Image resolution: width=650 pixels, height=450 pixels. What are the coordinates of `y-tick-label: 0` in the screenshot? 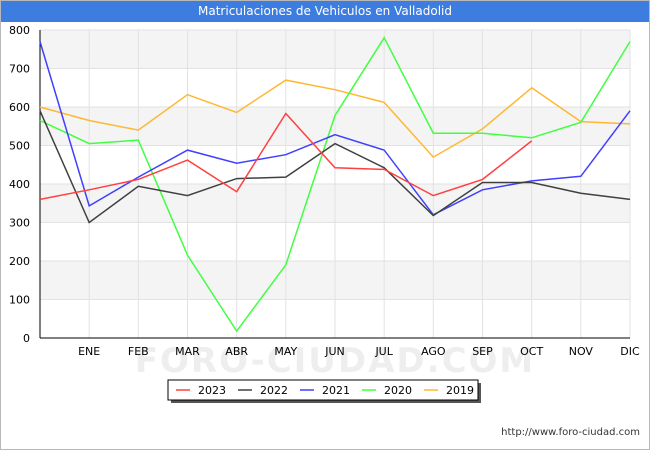 It's located at (26, 338).